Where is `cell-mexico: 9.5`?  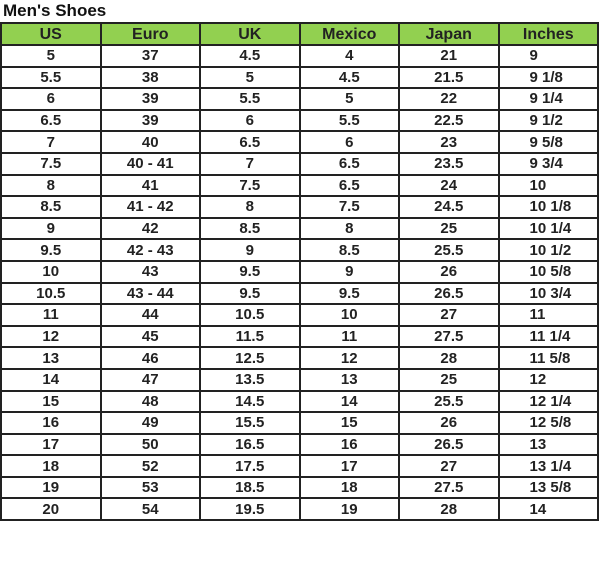 cell-mexico: 9.5 is located at coordinates (349, 293).